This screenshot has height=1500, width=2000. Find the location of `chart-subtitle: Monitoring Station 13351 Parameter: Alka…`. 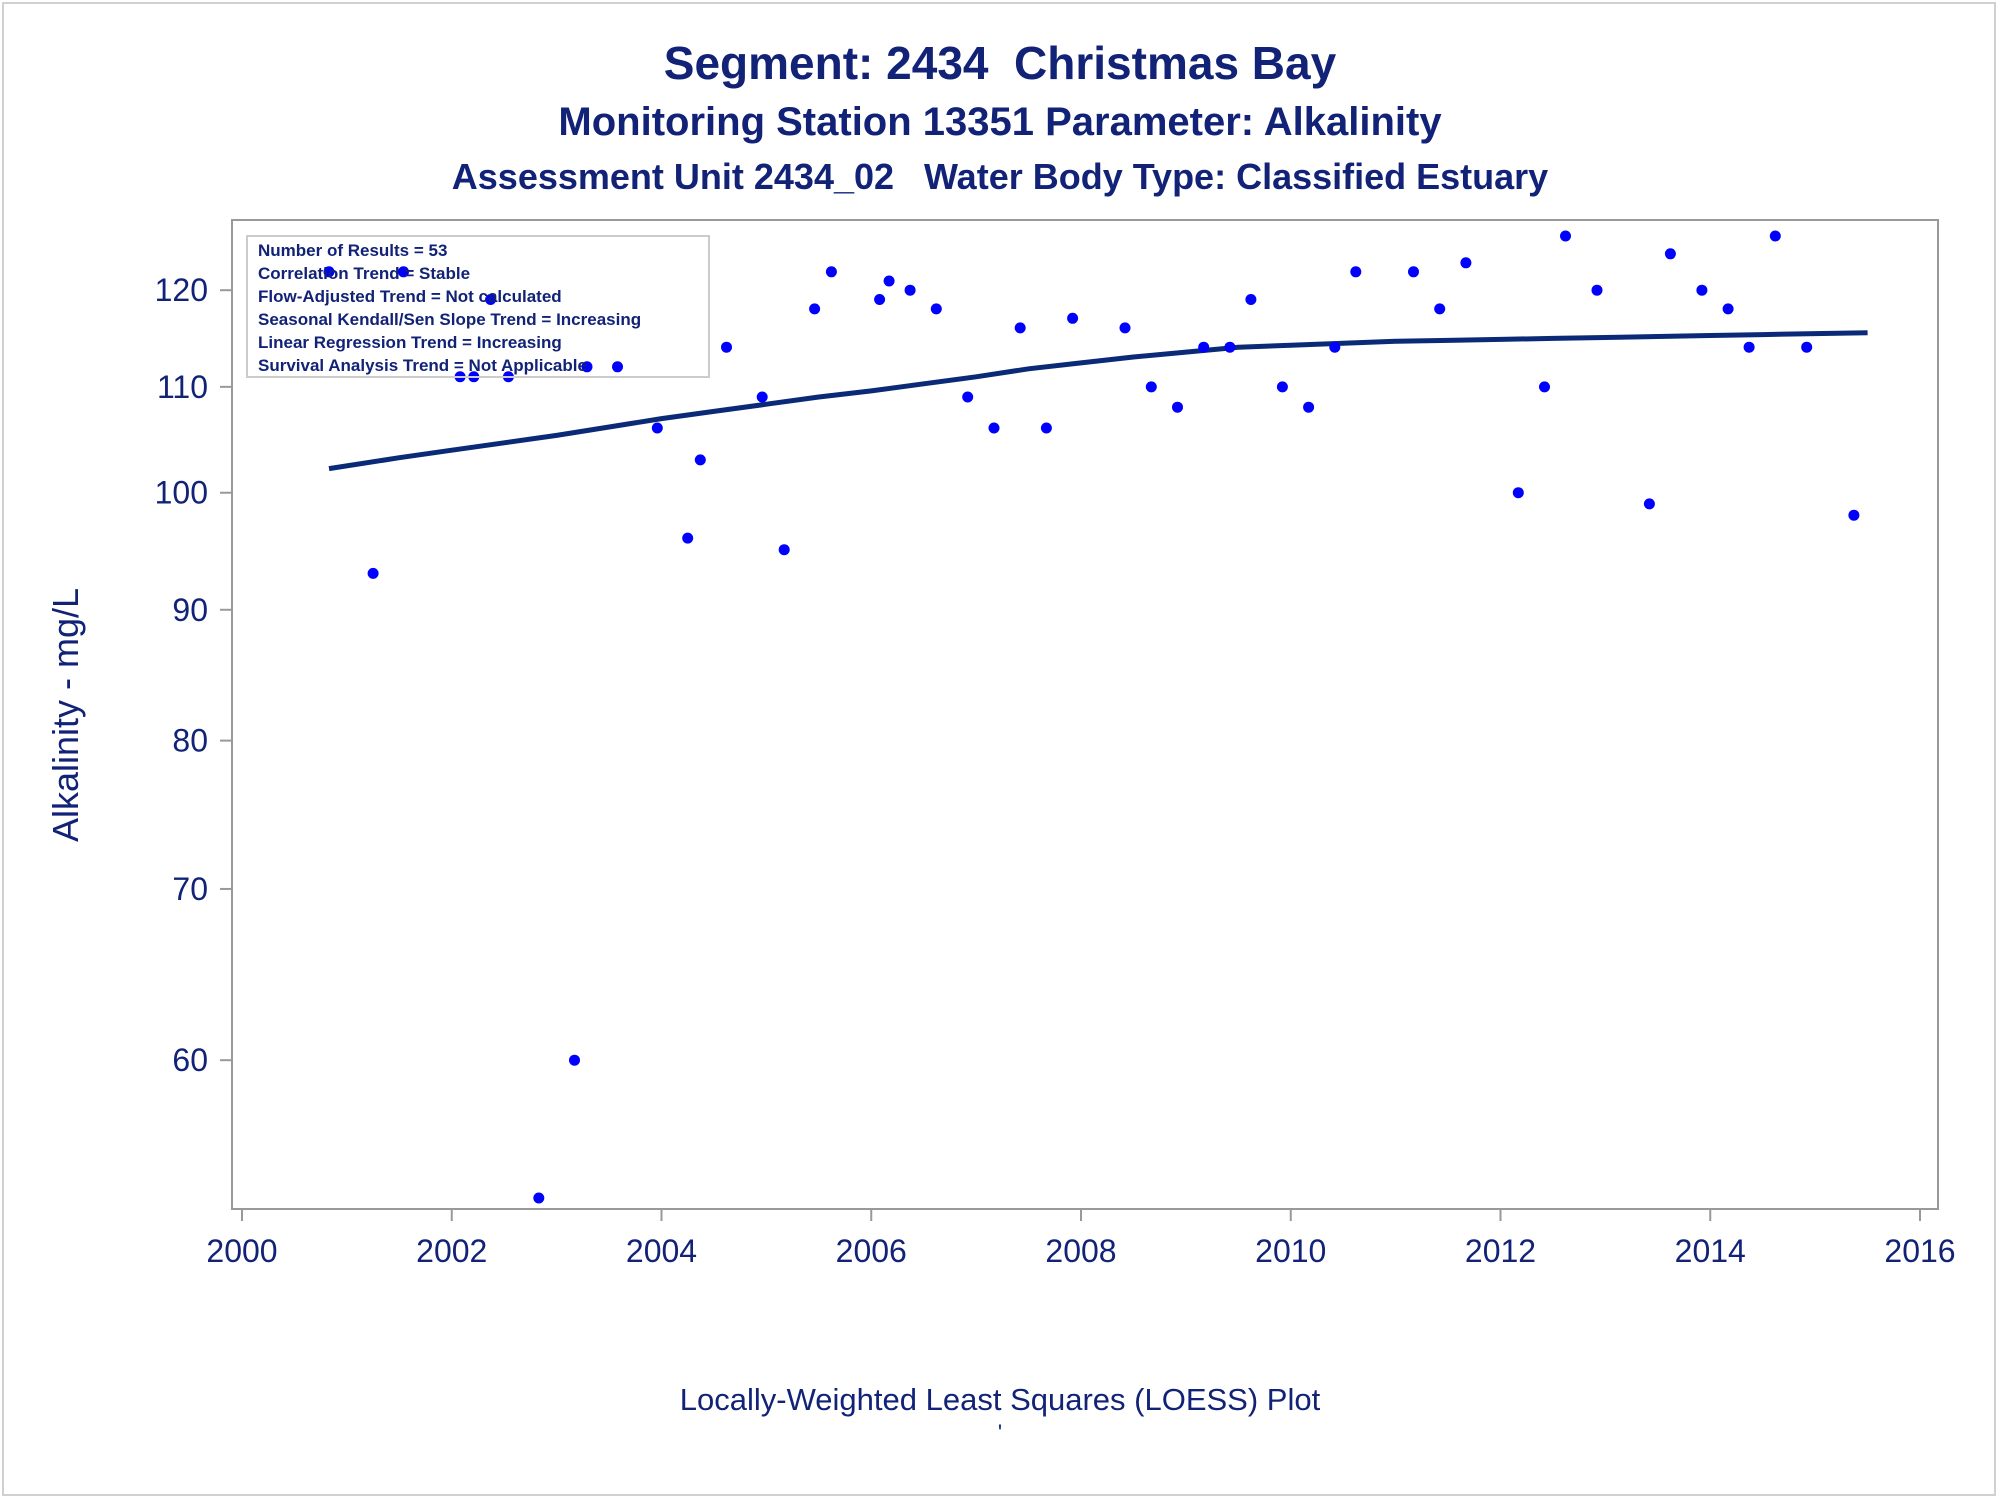

chart-subtitle: Monitoring Station 13351 Parameter: Alka… is located at coordinates (1000, 122).